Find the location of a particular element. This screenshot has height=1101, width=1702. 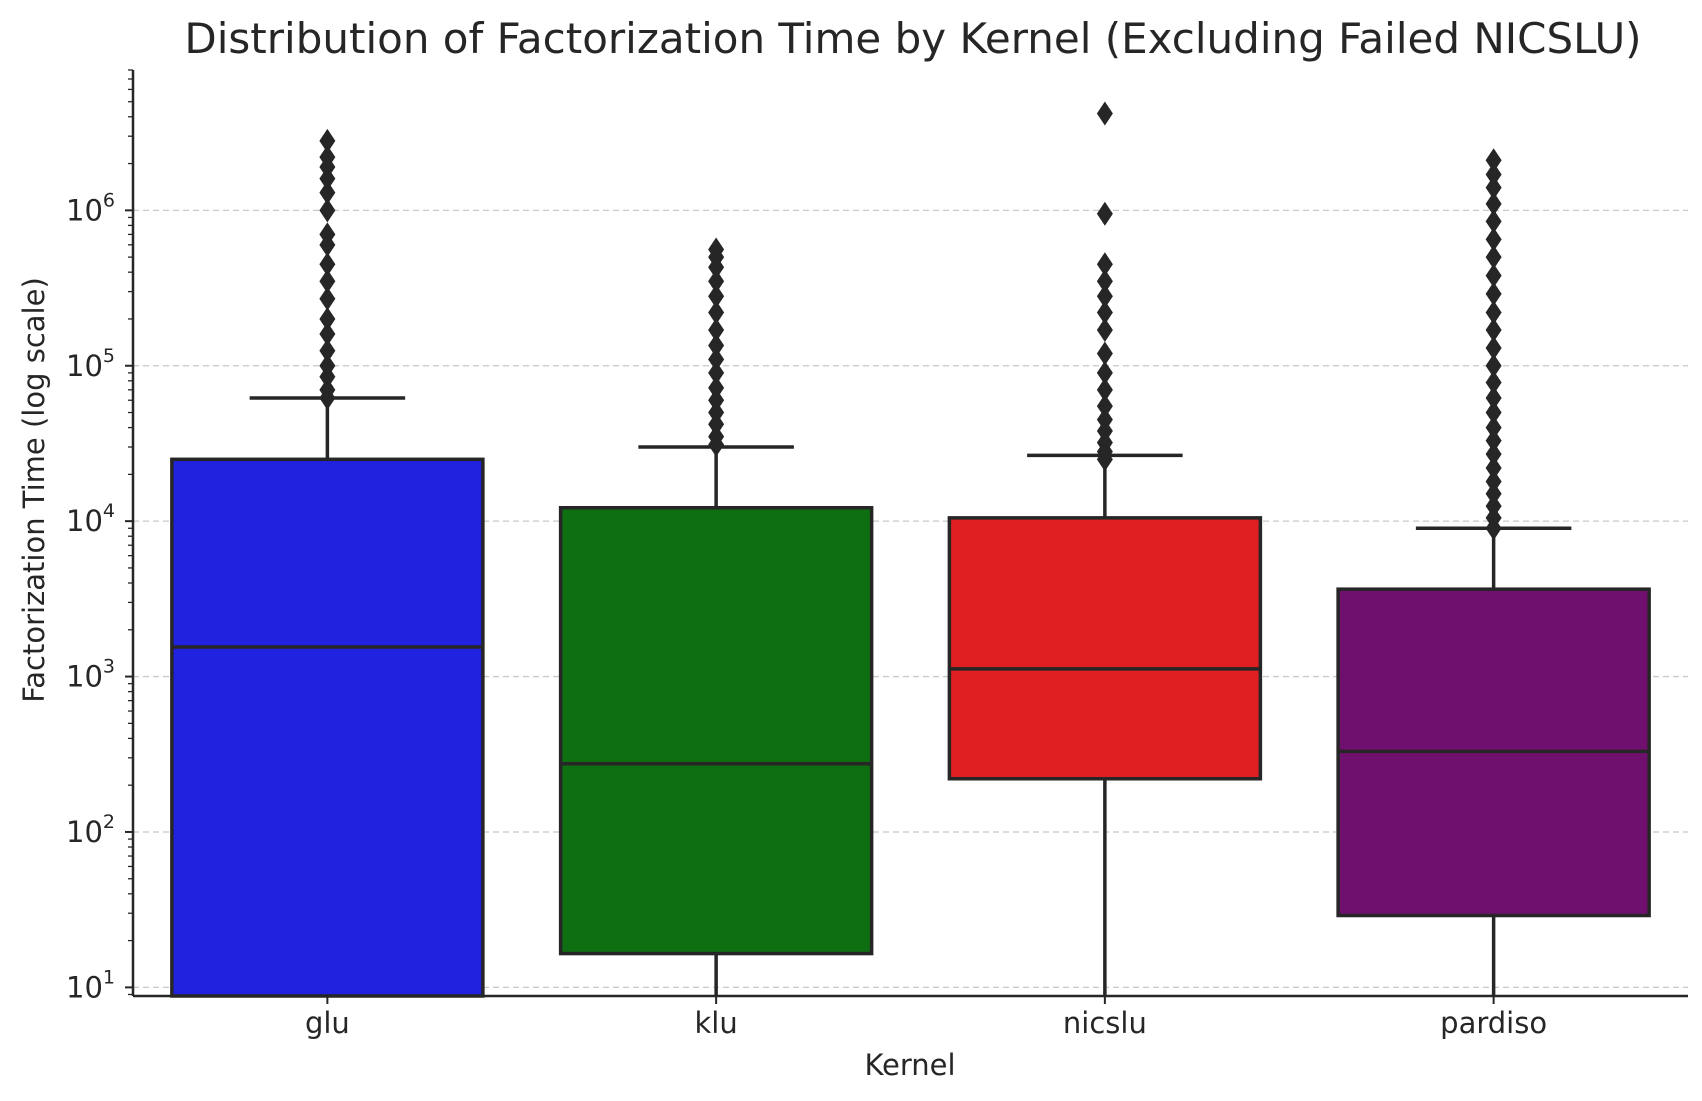

box-glu is located at coordinates (327, 563).